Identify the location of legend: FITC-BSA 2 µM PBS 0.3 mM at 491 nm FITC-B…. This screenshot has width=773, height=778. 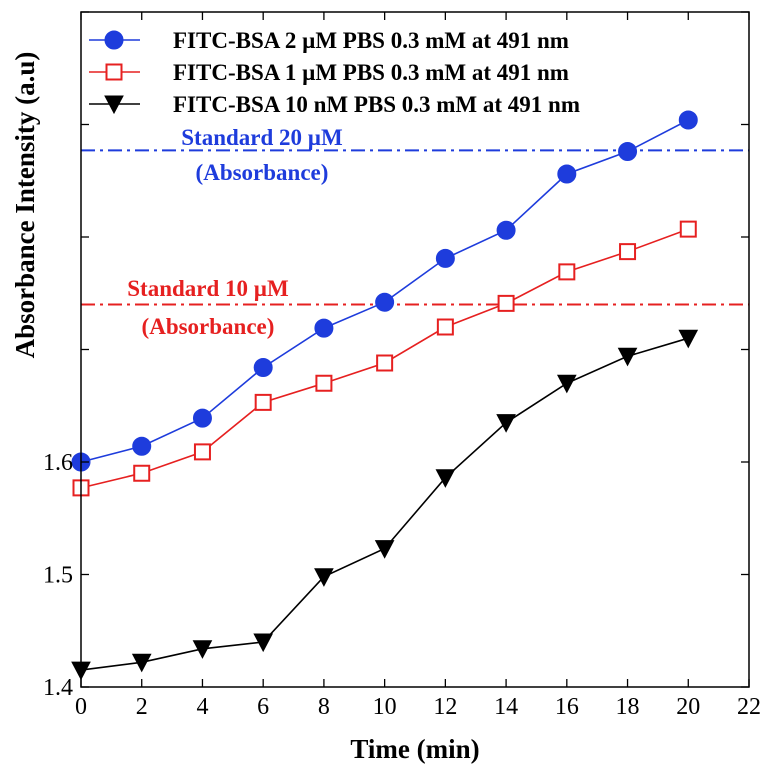
(334, 72).